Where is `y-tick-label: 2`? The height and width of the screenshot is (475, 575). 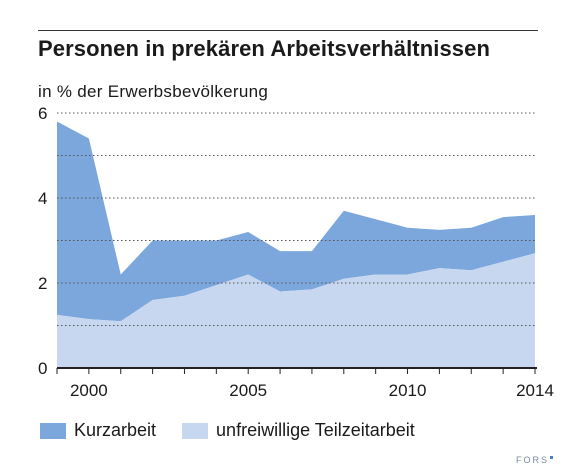 y-tick-label: 2 is located at coordinates (42, 283).